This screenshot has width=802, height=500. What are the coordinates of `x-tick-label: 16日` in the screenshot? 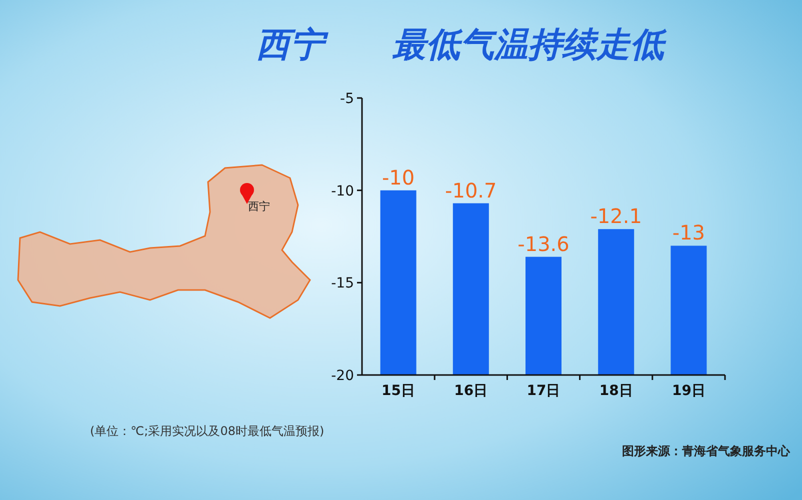 It's located at (471, 391).